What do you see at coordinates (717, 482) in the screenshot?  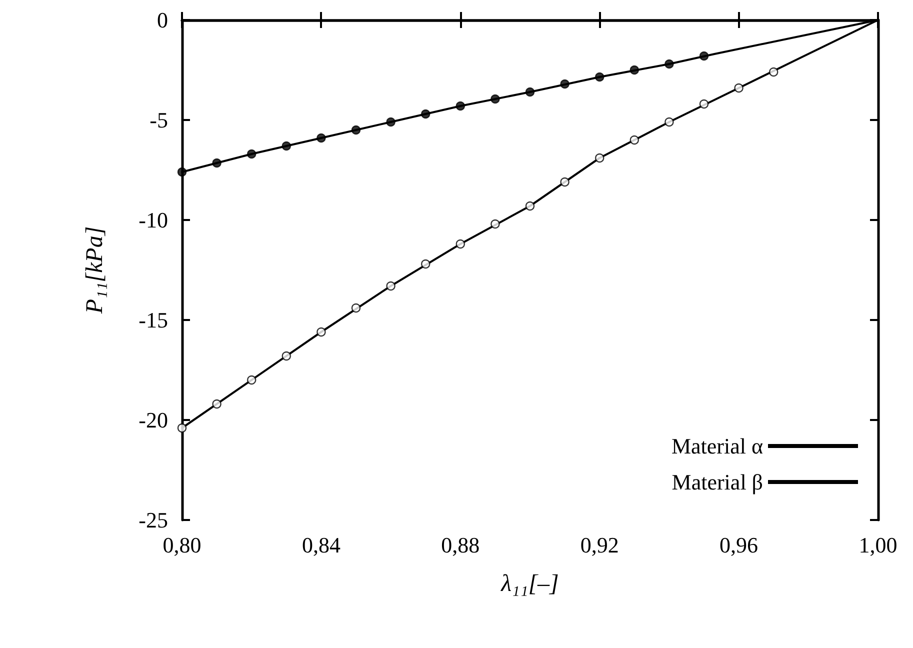 I see `legend-label: Material β` at bounding box center [717, 482].